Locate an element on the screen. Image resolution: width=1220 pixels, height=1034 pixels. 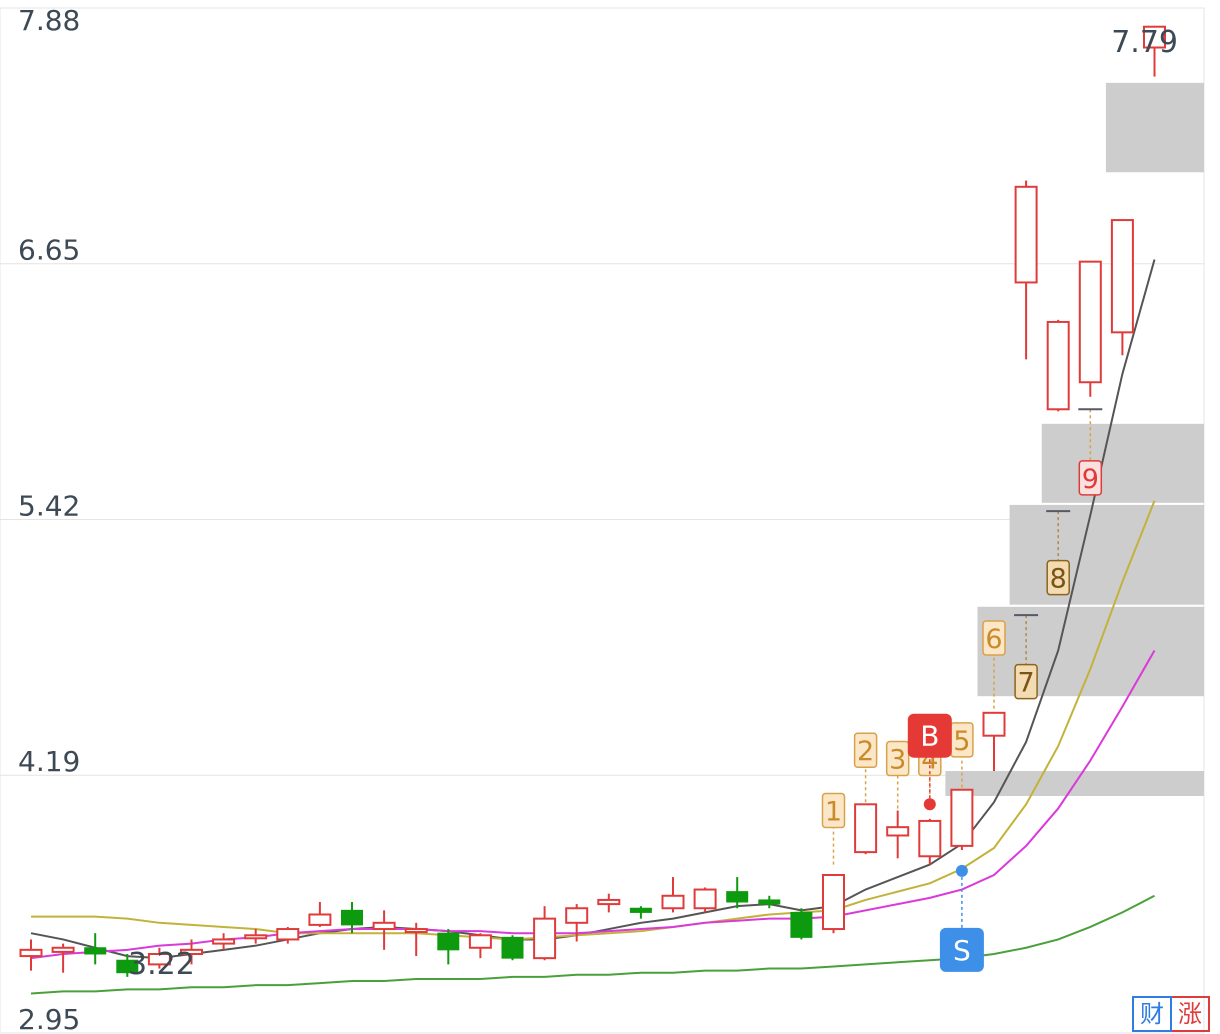
low-price-label: 3.22 is located at coordinates (161, 964).